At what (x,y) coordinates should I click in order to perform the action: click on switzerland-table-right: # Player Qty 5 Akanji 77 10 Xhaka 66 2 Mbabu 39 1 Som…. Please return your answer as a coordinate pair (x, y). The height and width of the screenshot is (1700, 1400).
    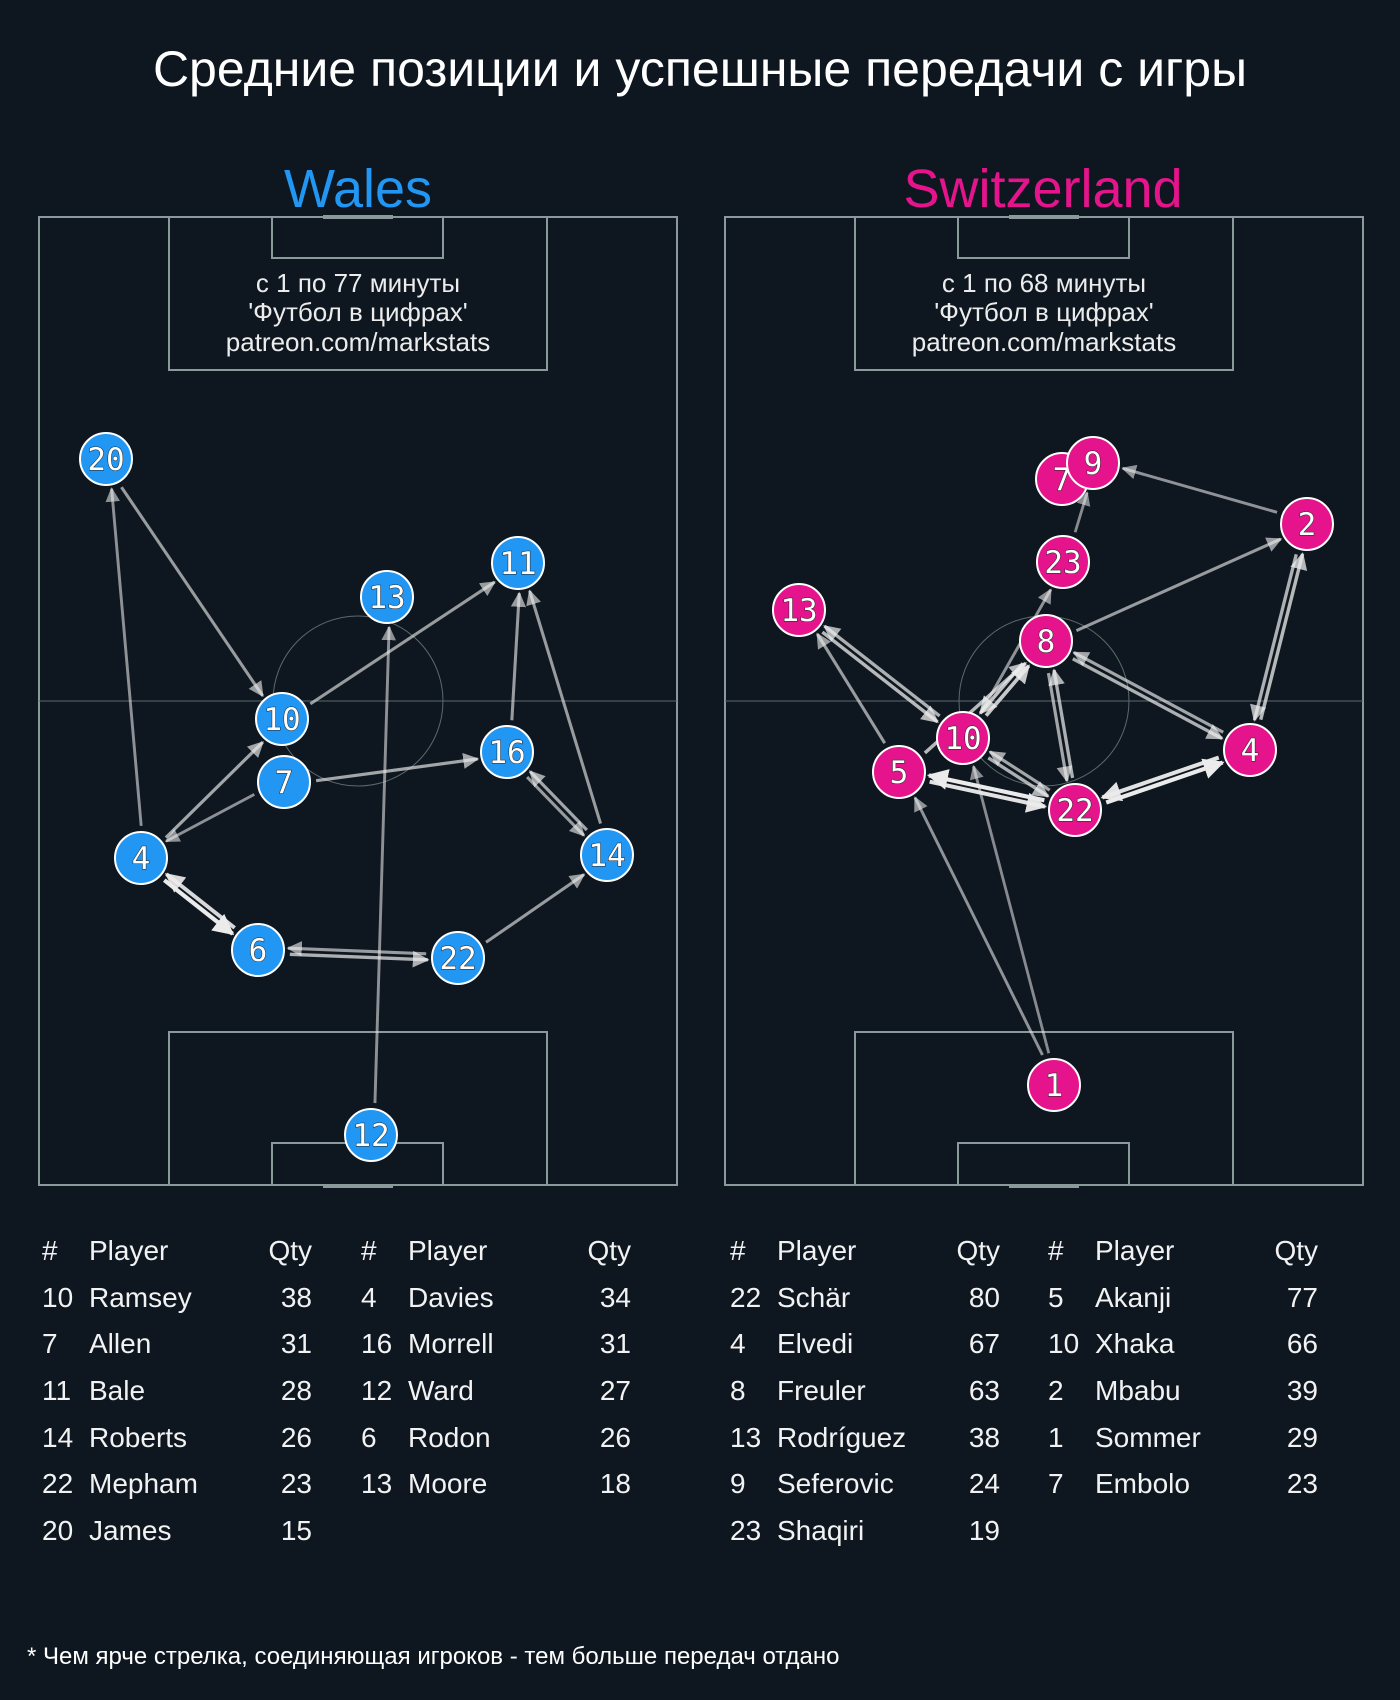
    Looking at the image, I should click on (1183, 1375).